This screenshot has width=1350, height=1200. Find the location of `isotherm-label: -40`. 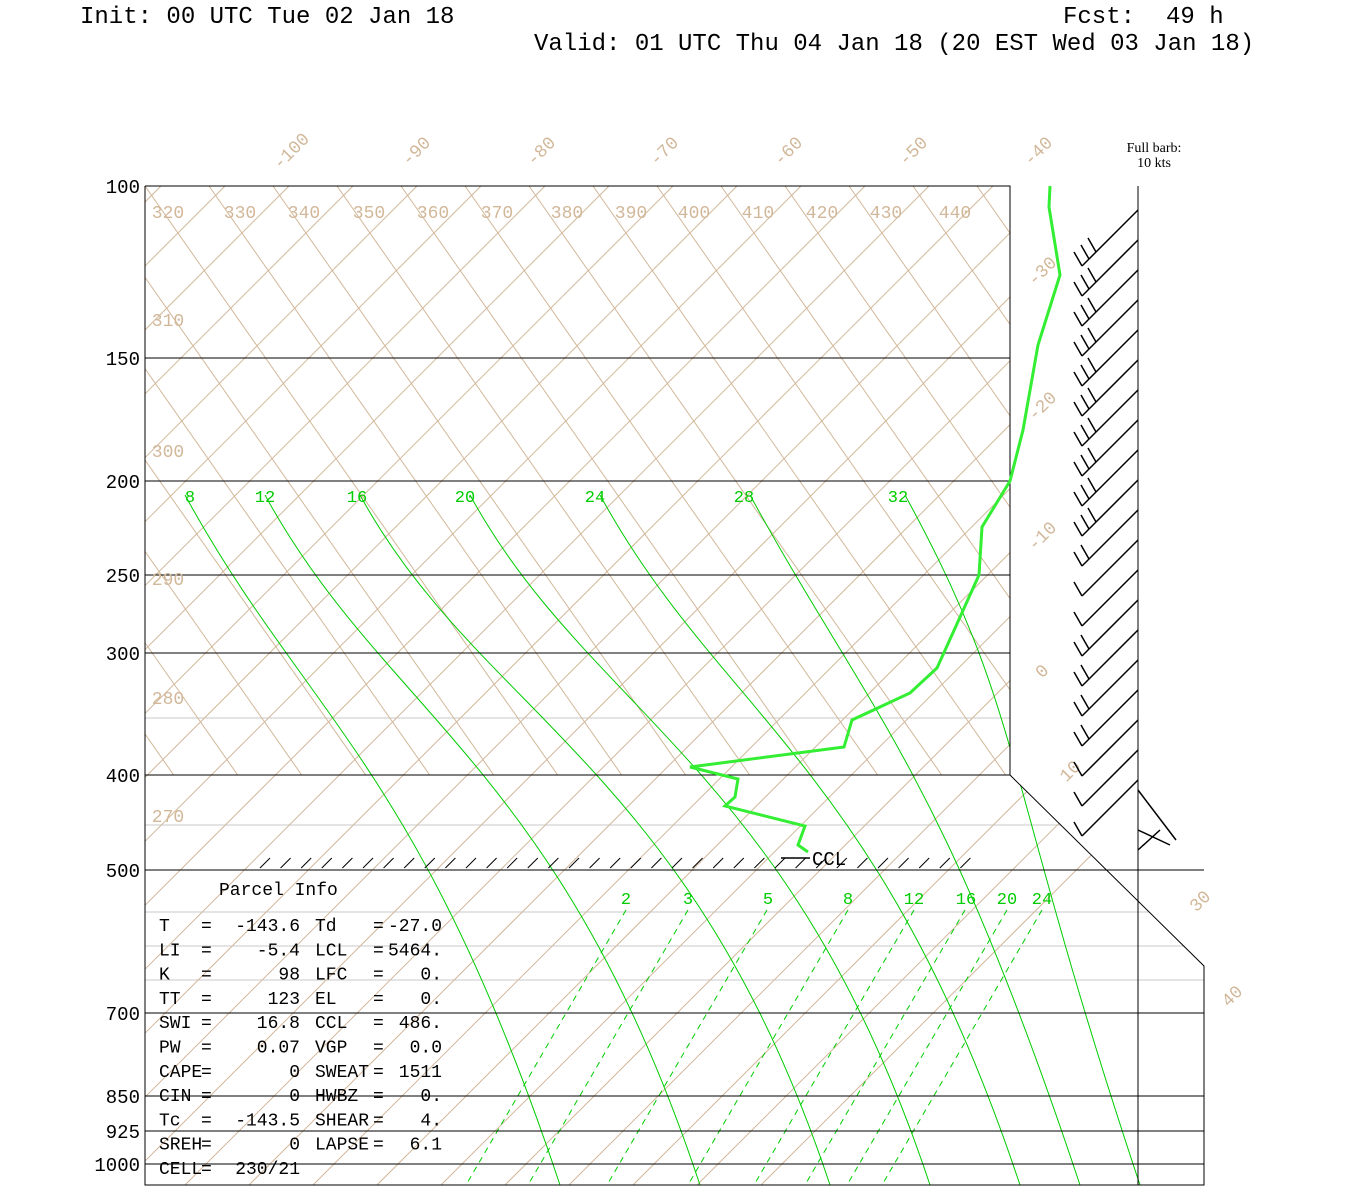

isotherm-label: -40 is located at coordinates (1039, 152).